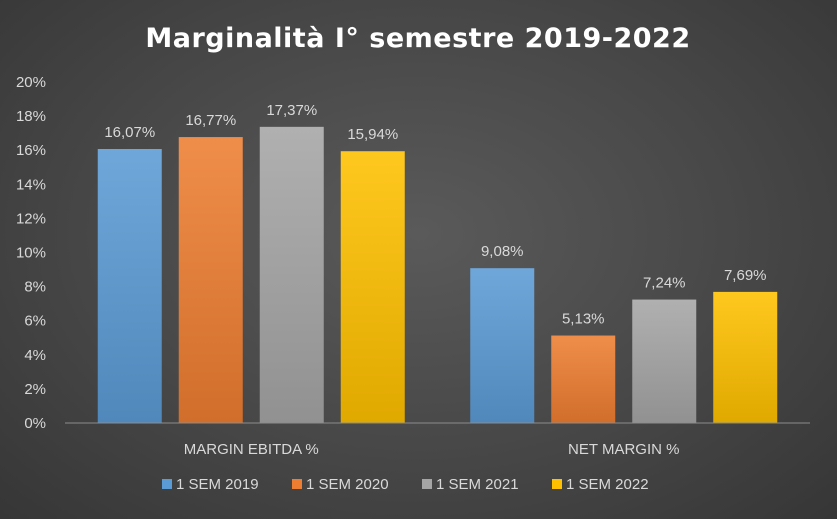 This screenshot has height=519, width=837. Describe the element at coordinates (623, 449) in the screenshot. I see `category-label: NET MARGIN %` at that location.